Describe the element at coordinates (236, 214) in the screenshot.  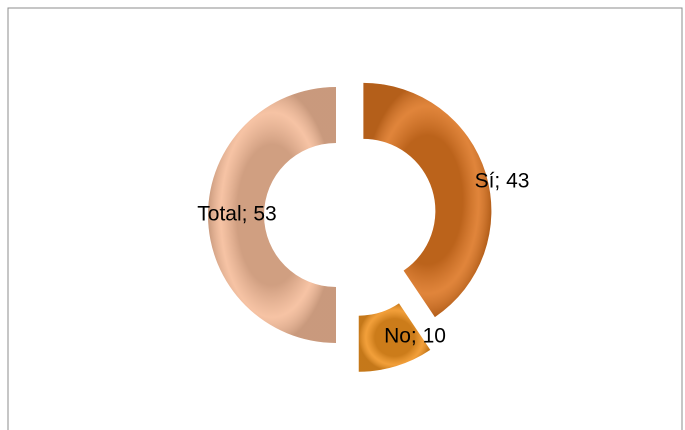
I see `data-label: Total; 53` at that location.